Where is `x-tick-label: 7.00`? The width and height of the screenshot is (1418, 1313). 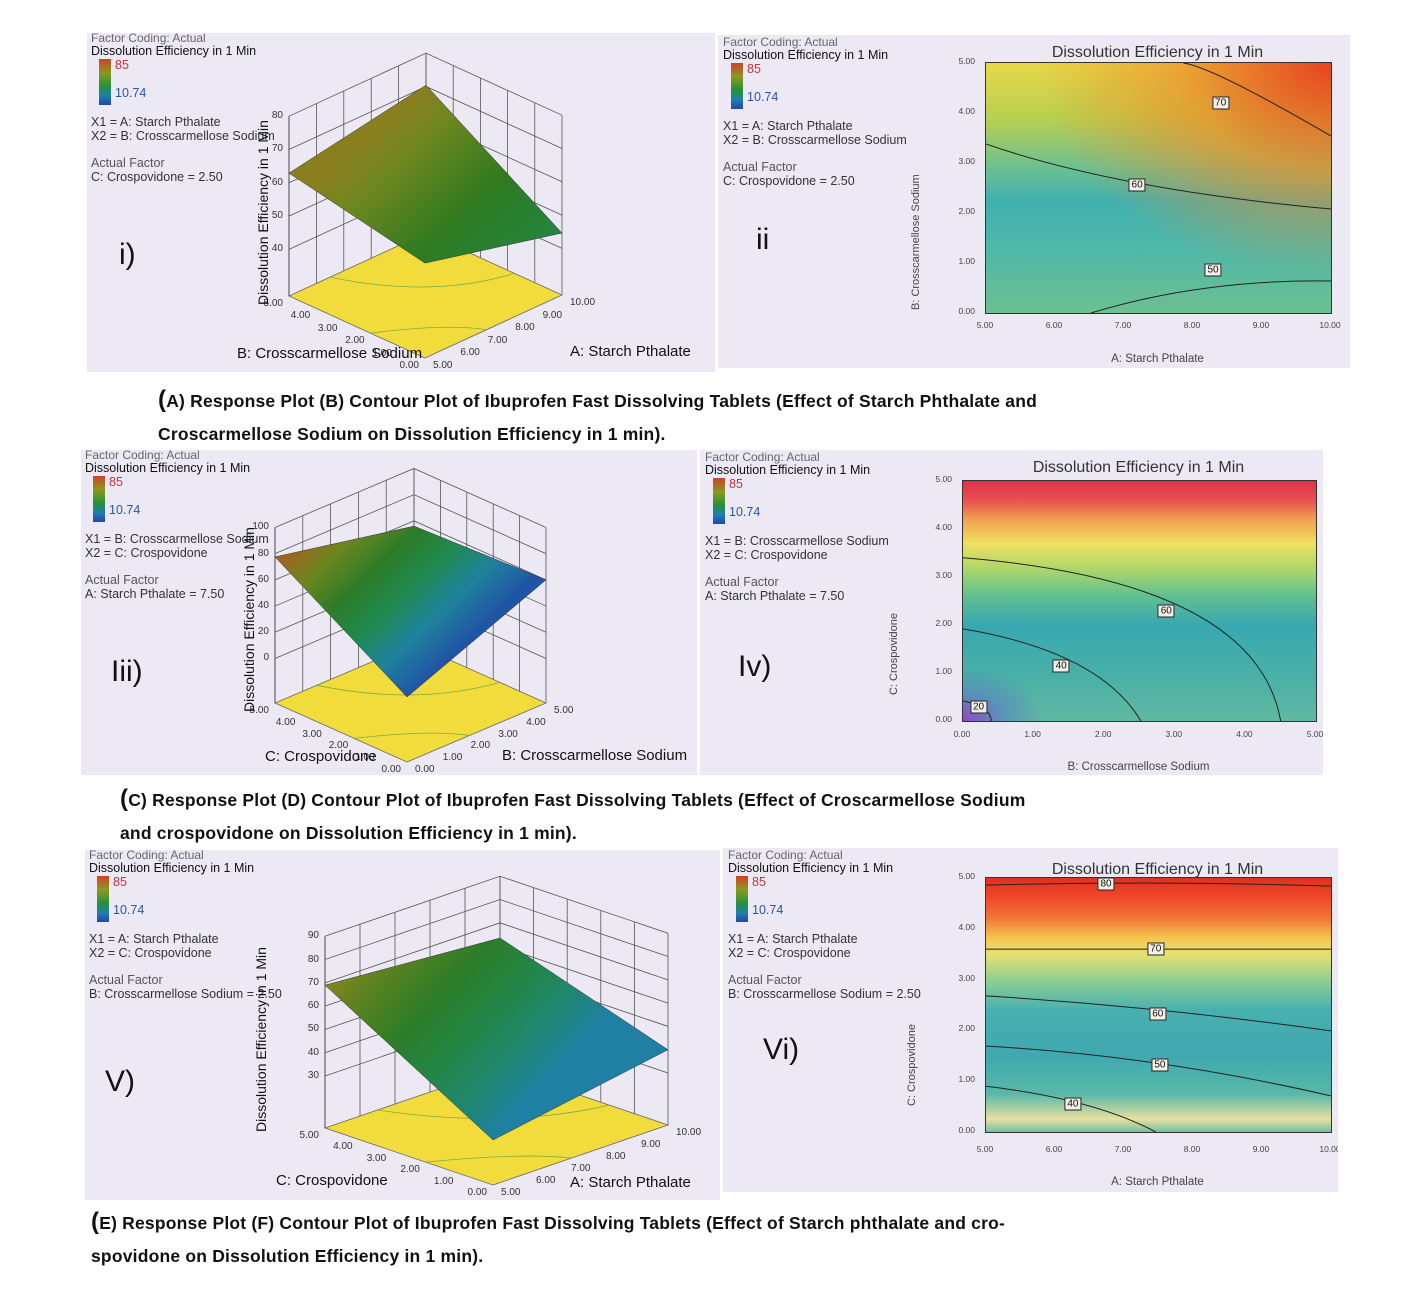
x-tick-label: 7.00 is located at coordinates (1123, 325).